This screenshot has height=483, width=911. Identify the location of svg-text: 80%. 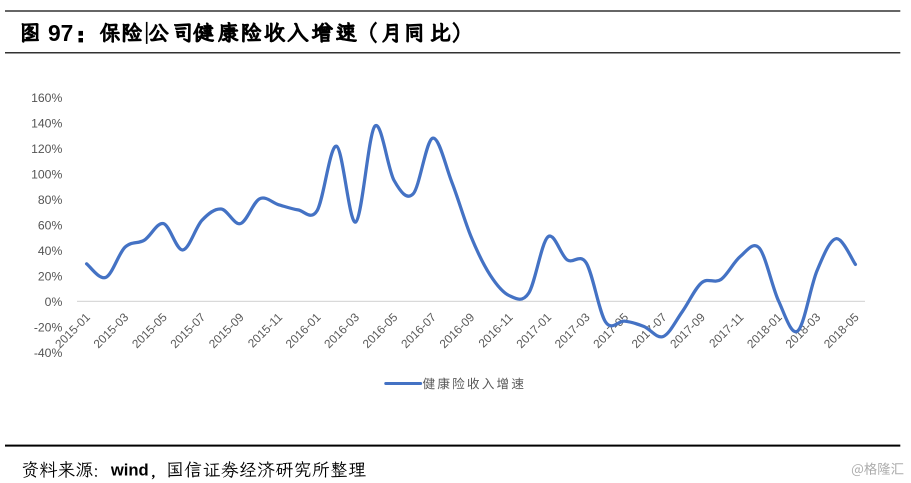
(50, 200).